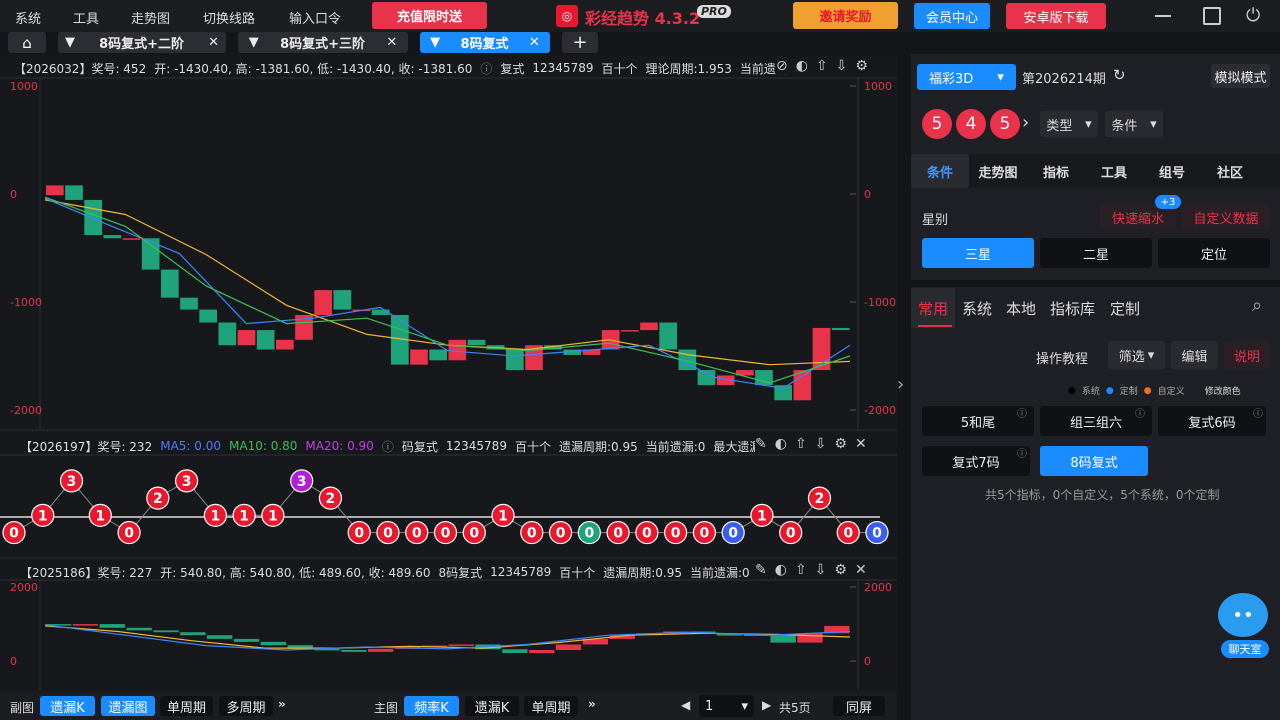 Image resolution: width=1280 pixels, height=720 pixels. I want to click on indicator: 组三组六, so click(1096, 421).